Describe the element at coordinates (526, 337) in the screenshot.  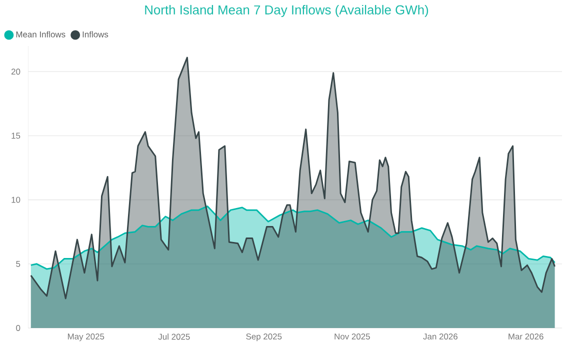
I see `x-tick-label: Mar 2026` at that location.